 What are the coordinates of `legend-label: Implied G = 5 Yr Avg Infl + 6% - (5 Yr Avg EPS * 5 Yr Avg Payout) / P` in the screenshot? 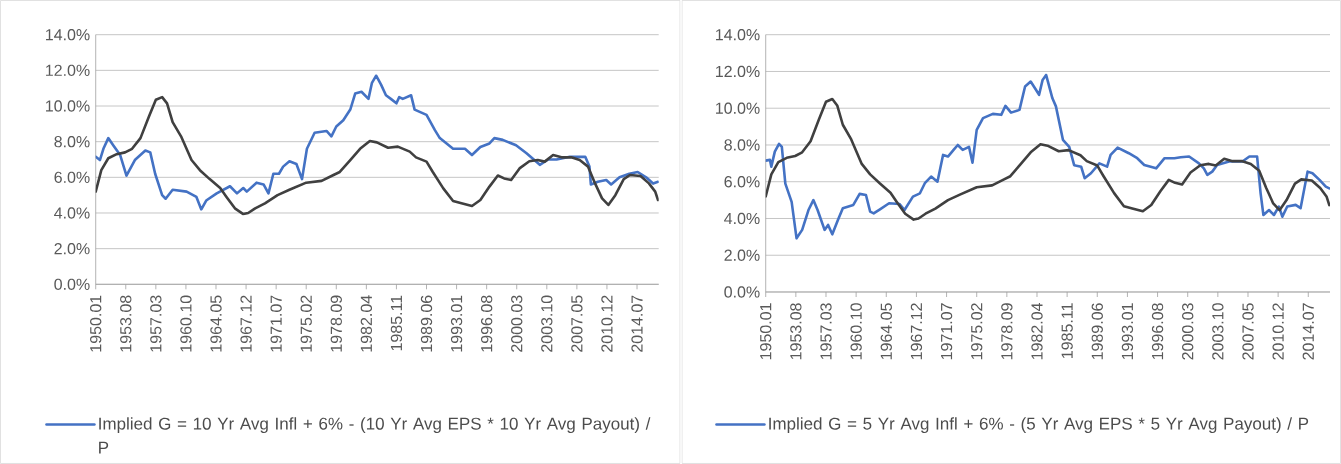 It's located at (1039, 425).